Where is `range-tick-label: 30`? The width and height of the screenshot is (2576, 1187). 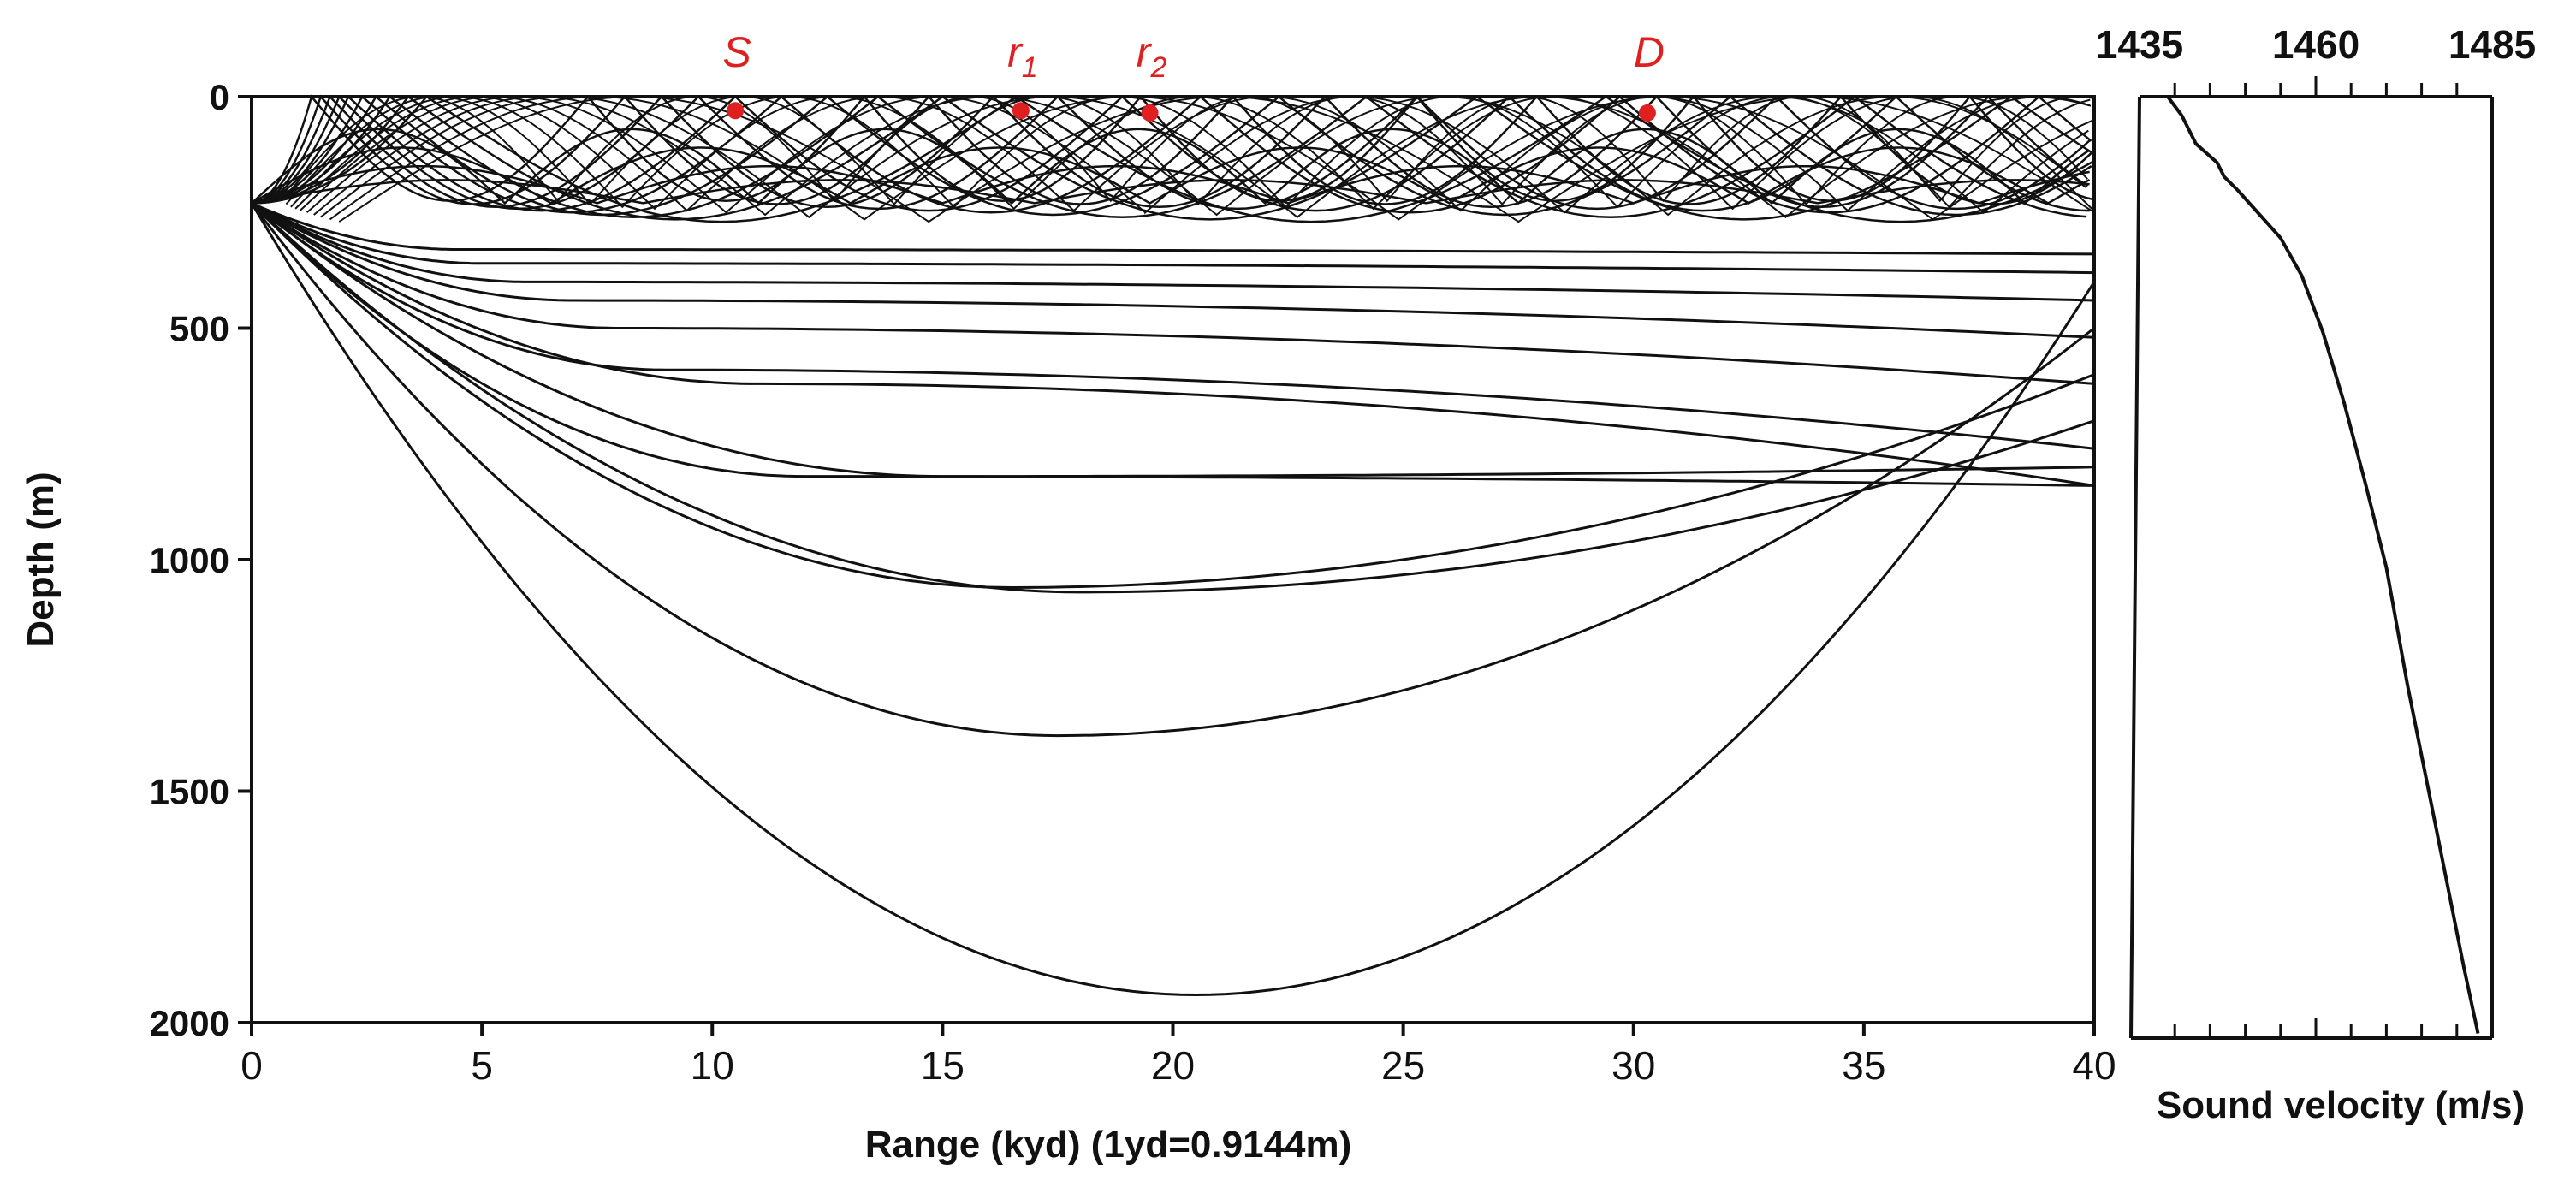 range-tick-label: 30 is located at coordinates (1633, 1065).